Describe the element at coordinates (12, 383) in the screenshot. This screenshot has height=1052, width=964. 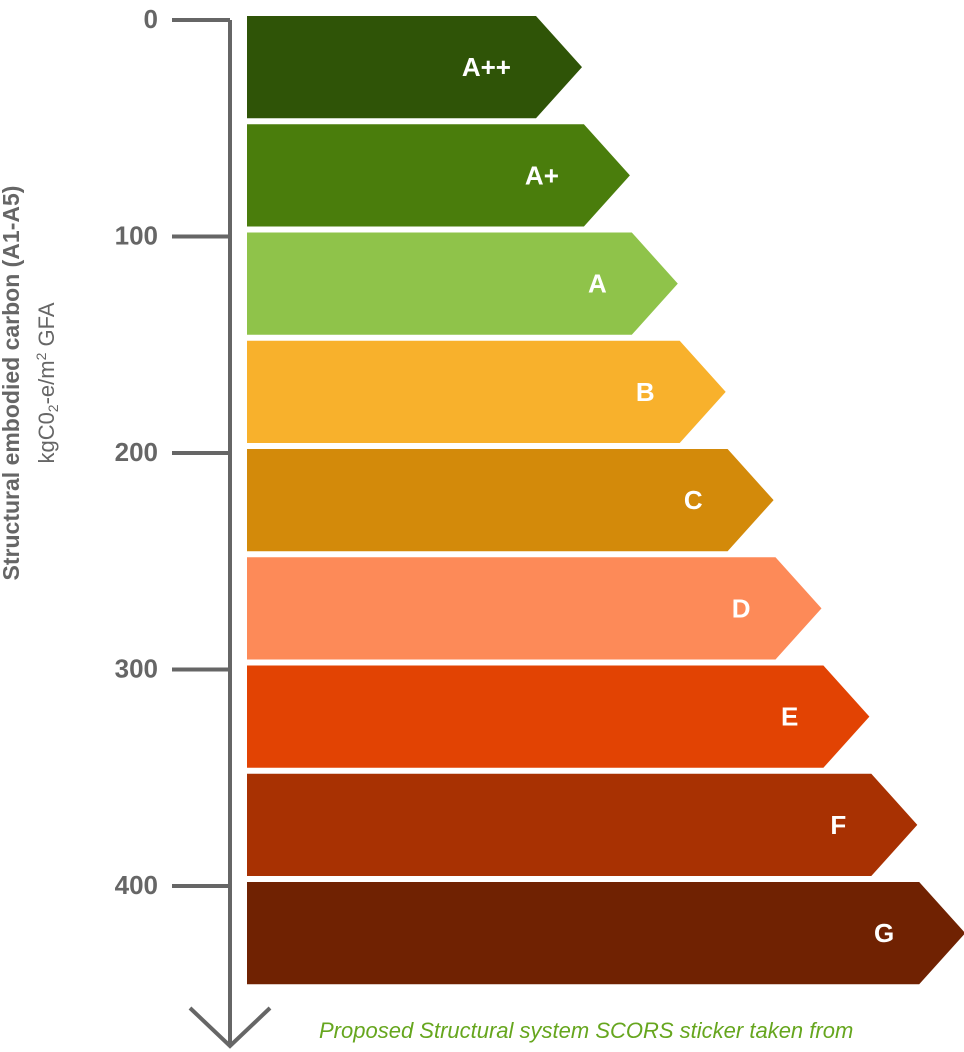
I see `y-axis-title-main: Structural embodied carbon (A1-A5)` at that location.